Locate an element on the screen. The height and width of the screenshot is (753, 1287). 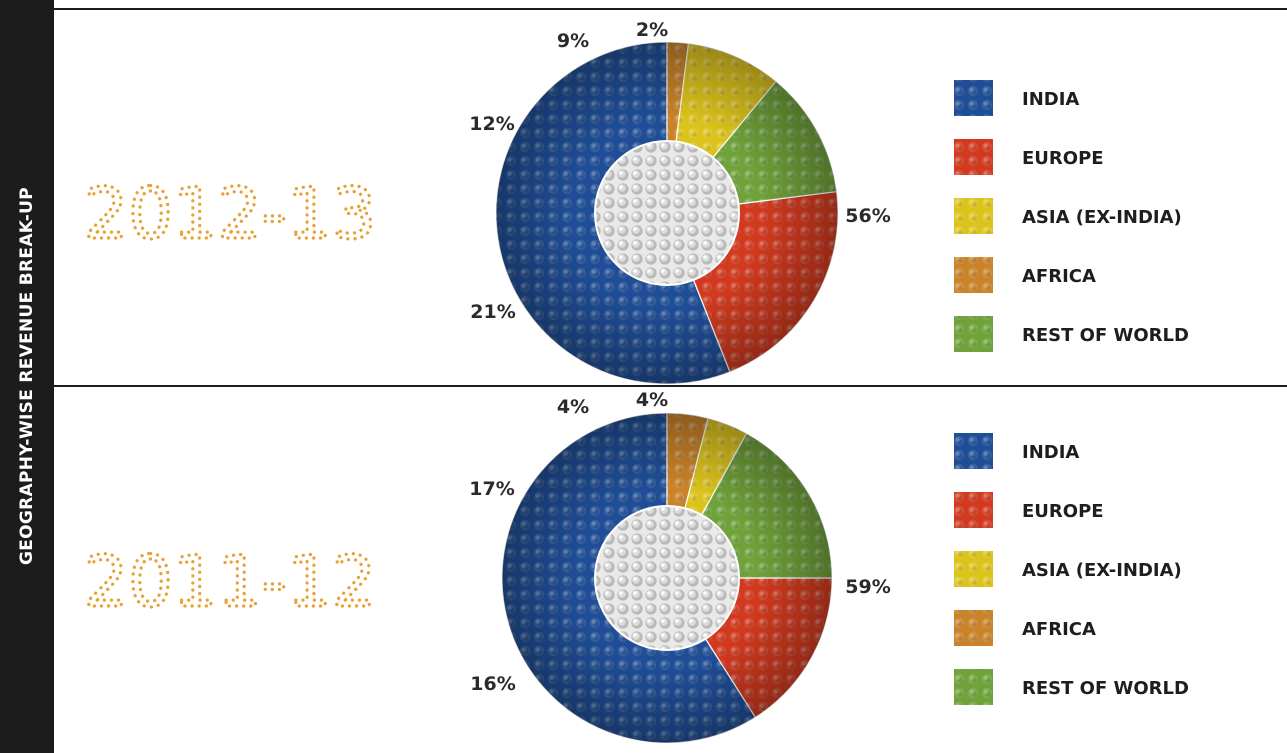
legend-2012-13-india-label: INDIA is located at coordinates (1050, 99).